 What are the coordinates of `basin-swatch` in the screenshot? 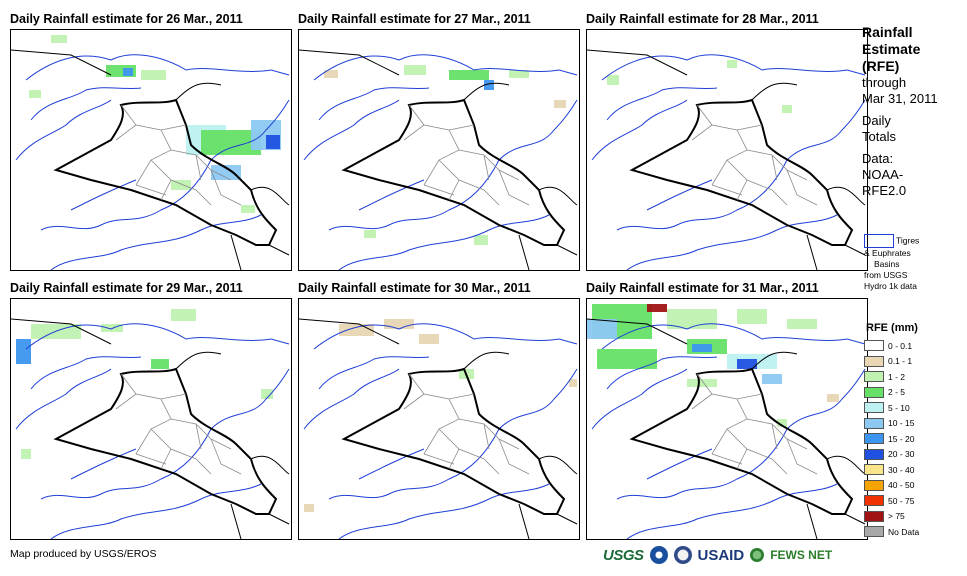 It's located at (879, 241).